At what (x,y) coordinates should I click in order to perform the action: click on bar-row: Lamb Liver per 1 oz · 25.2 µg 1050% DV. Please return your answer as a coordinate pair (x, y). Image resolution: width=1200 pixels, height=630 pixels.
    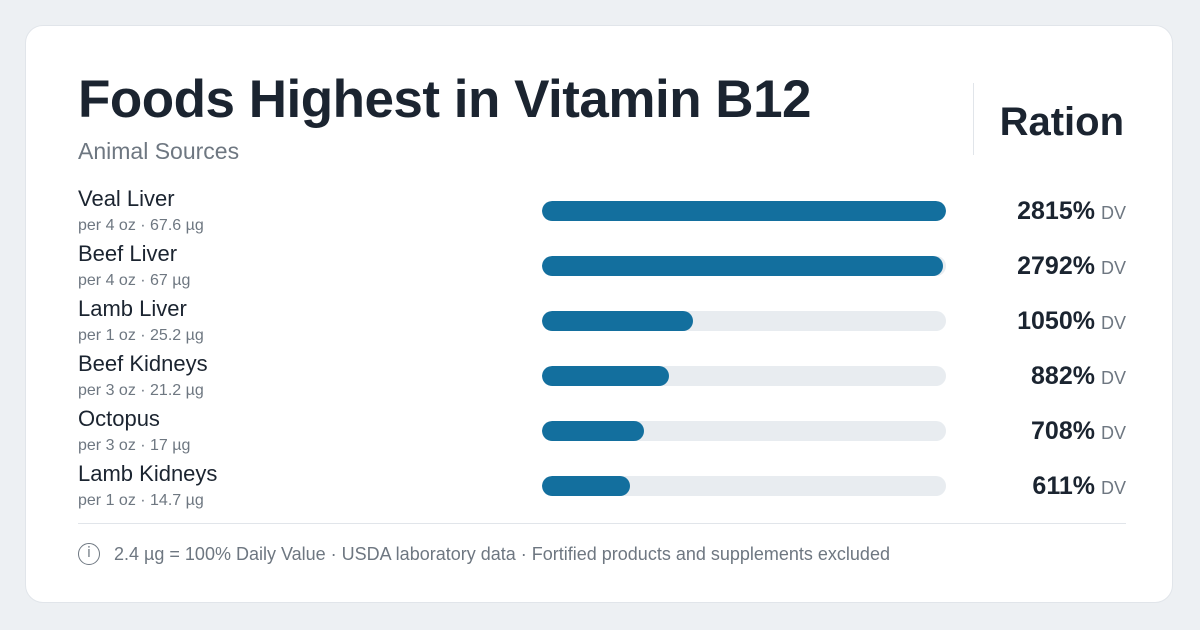
    Looking at the image, I should click on (602, 323).